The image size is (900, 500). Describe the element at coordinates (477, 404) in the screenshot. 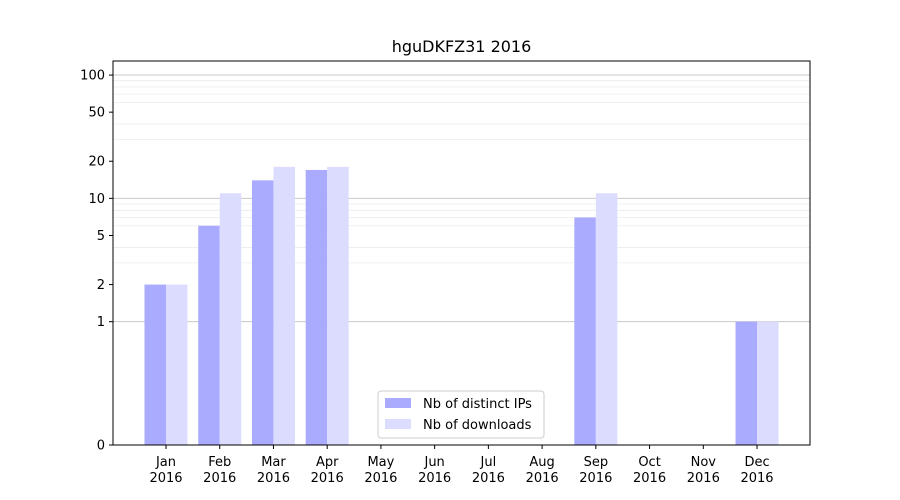

I see `legend-label: Nb of distinct IPs` at that location.